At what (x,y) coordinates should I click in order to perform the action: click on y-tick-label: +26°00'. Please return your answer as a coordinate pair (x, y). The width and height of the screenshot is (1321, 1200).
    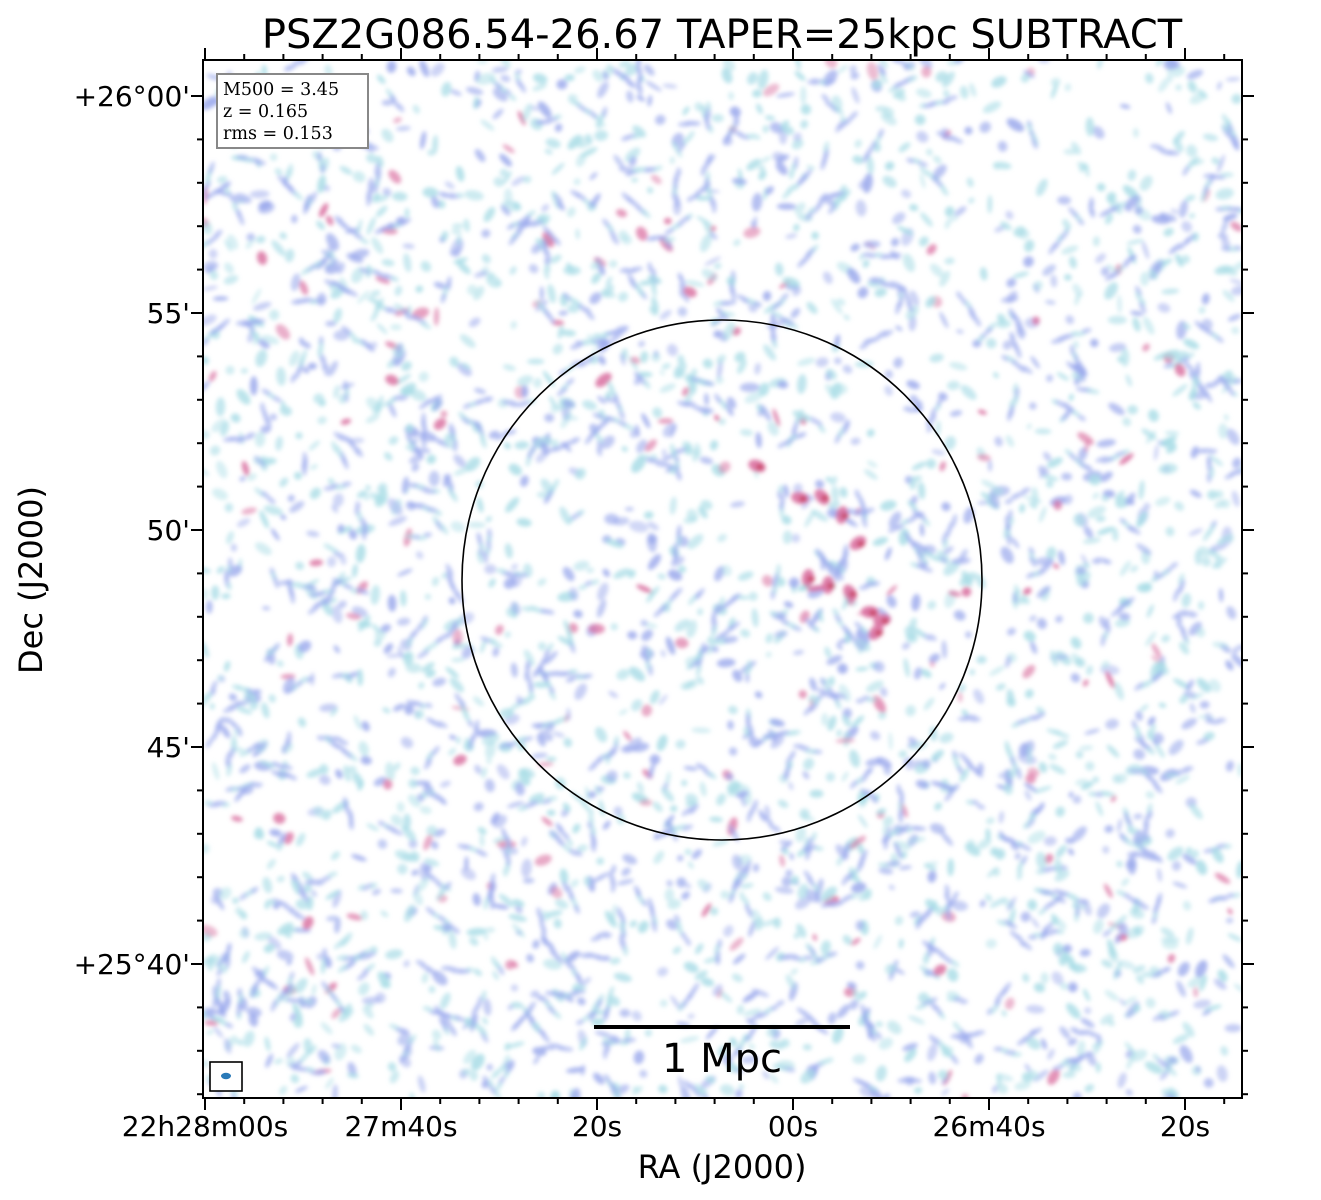
    Looking at the image, I should click on (132, 96).